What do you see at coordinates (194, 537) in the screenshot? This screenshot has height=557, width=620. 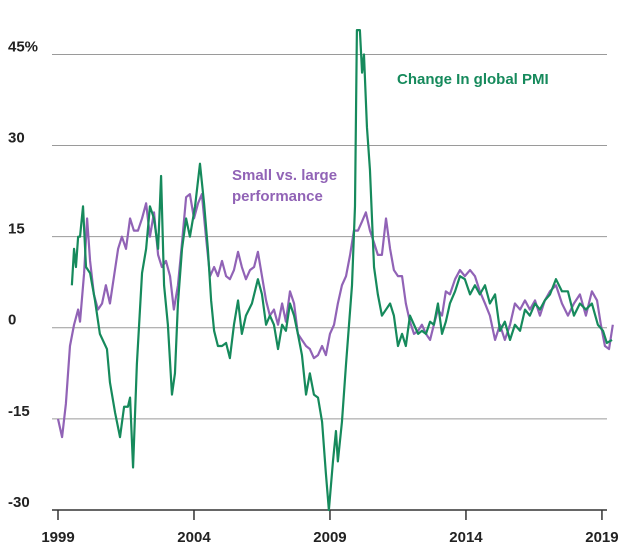 I see `x-tick-label: 2004` at bounding box center [194, 537].